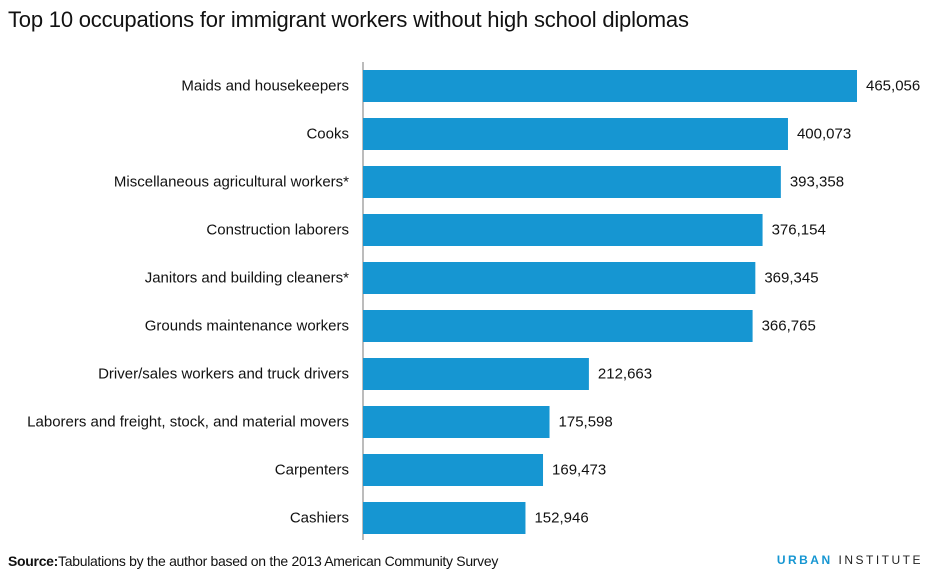 Image resolution: width=933 pixels, height=573 pixels. What do you see at coordinates (799, 230) in the screenshot?
I see `value-label: 376,154` at bounding box center [799, 230].